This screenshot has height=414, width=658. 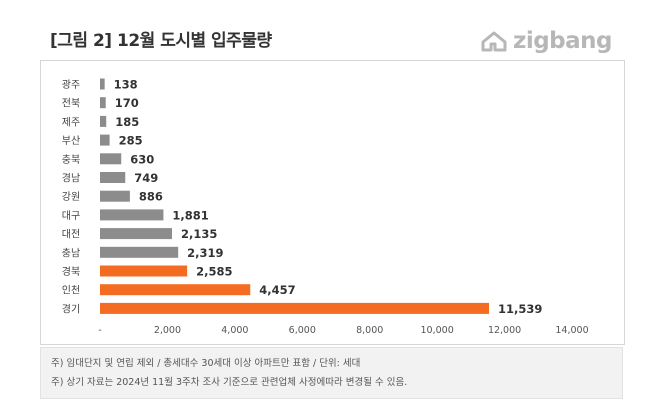 What do you see at coordinates (504, 330) in the screenshot?
I see `x-tick-label: 12,000` at bounding box center [504, 330].